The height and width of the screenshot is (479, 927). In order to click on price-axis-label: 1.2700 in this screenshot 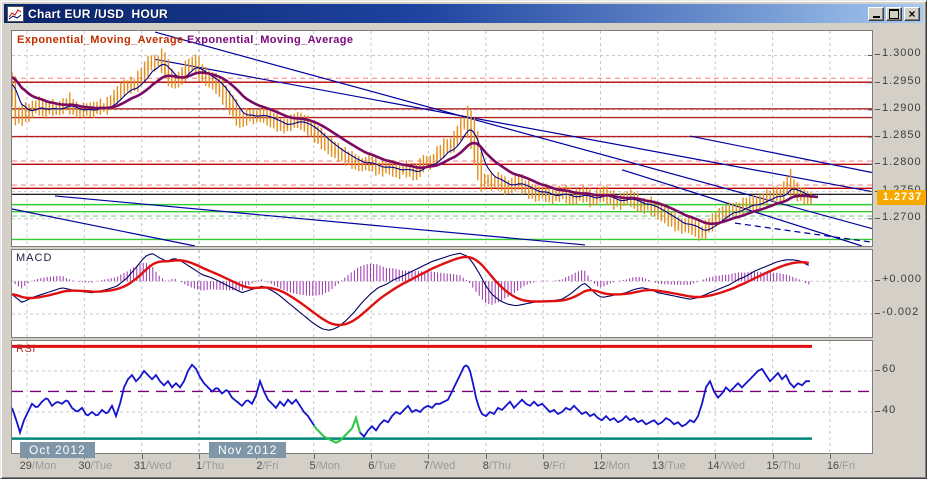, I will do `click(902, 216)`.